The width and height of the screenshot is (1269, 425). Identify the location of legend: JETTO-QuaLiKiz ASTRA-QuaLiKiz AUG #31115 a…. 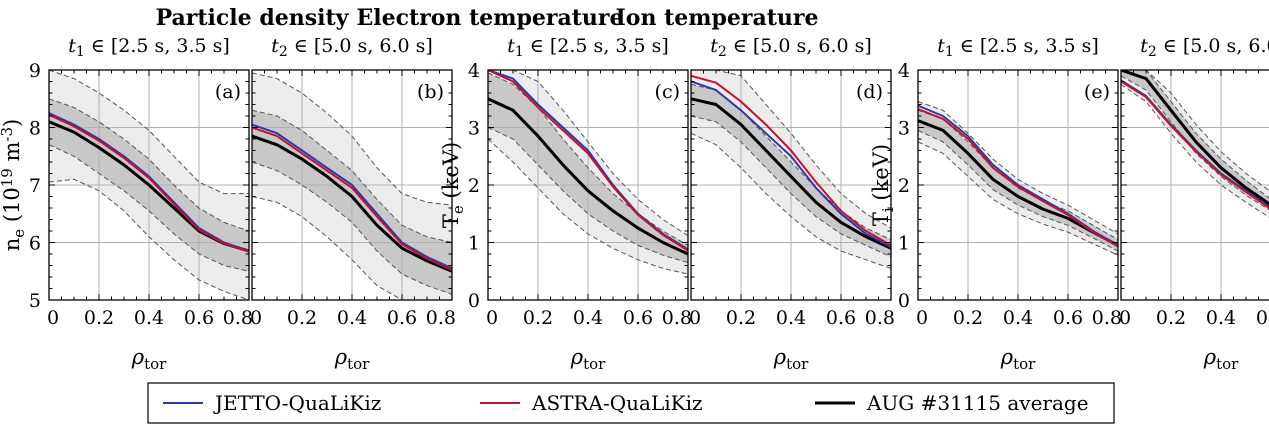
(631, 403).